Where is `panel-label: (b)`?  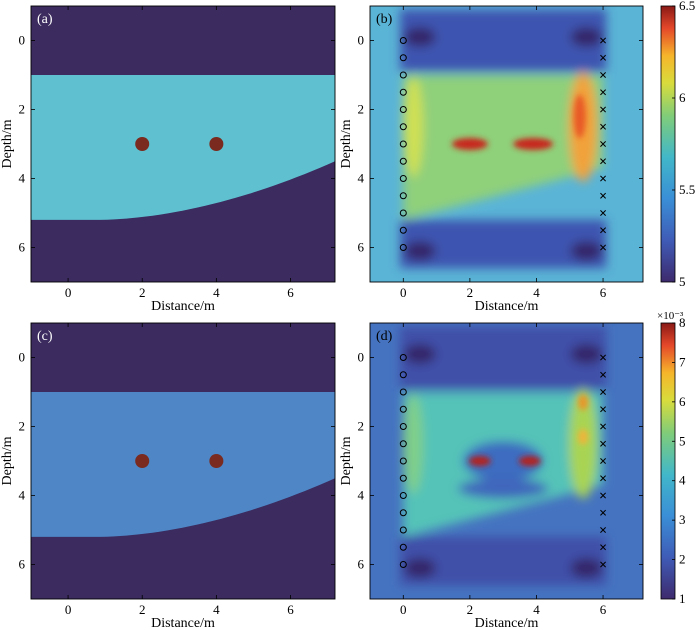 panel-label: (b) is located at coordinates (384, 19).